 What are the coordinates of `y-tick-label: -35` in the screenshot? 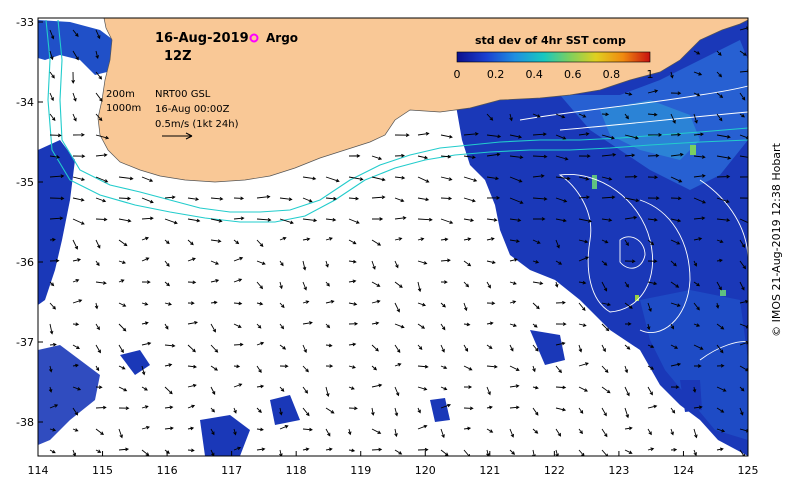 It's located at (25, 182).